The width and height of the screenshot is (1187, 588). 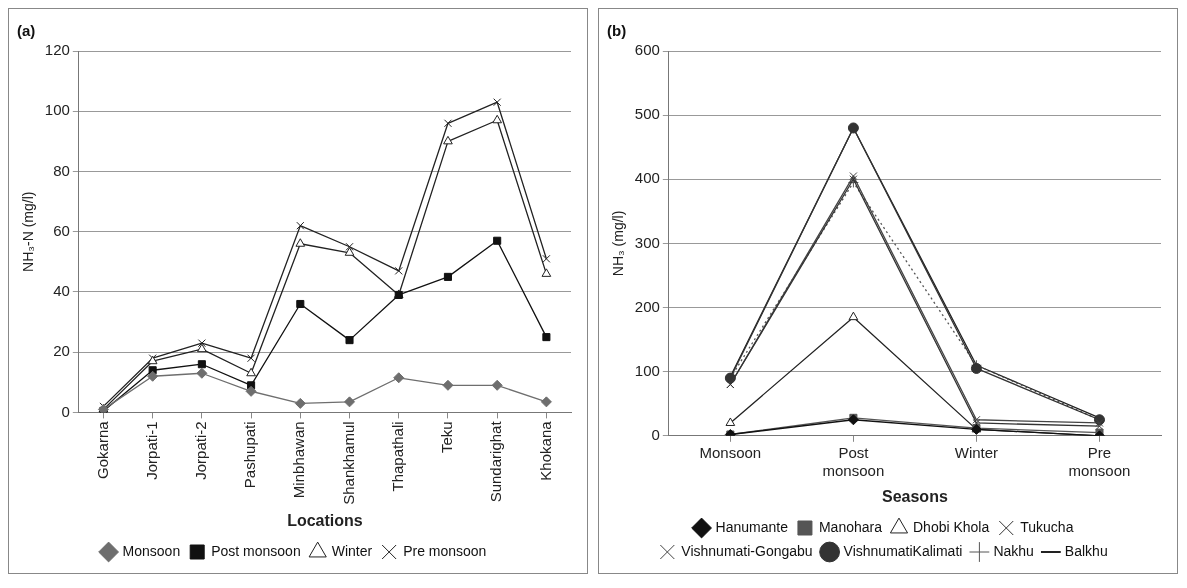 What do you see at coordinates (102, 449) in the screenshot?
I see `x-tick-label: Gokarna` at bounding box center [102, 449].